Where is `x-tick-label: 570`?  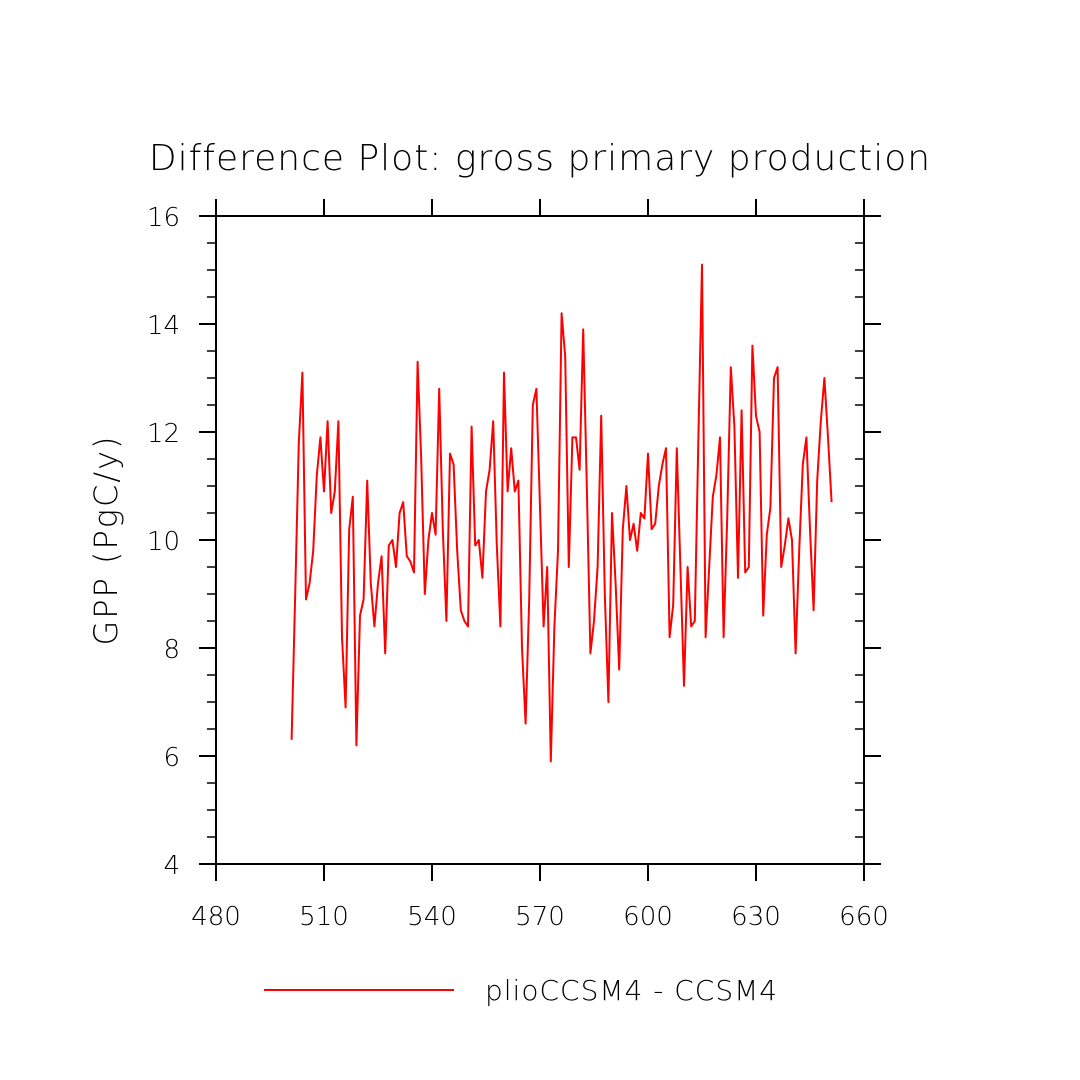 x-tick-label: 570 is located at coordinates (540, 917).